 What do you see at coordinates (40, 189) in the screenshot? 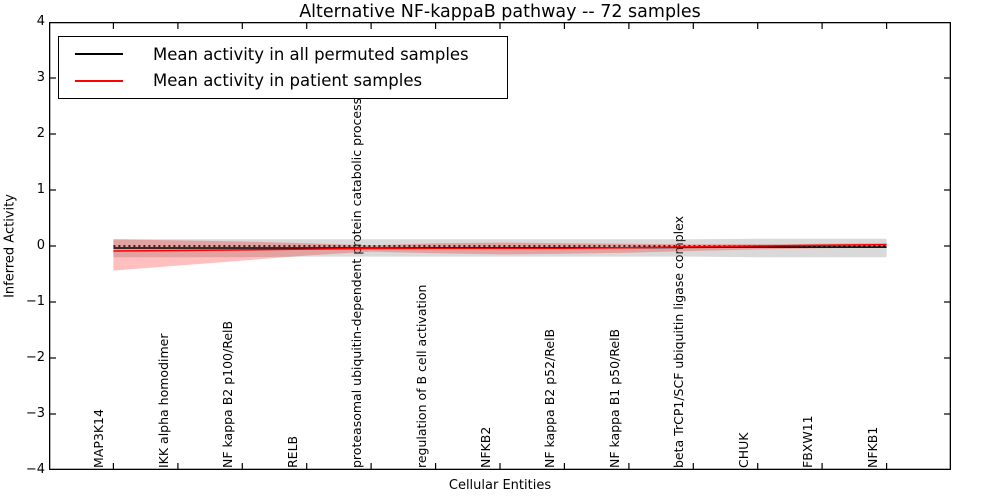
I see `y-tick-label: 1` at bounding box center [40, 189].